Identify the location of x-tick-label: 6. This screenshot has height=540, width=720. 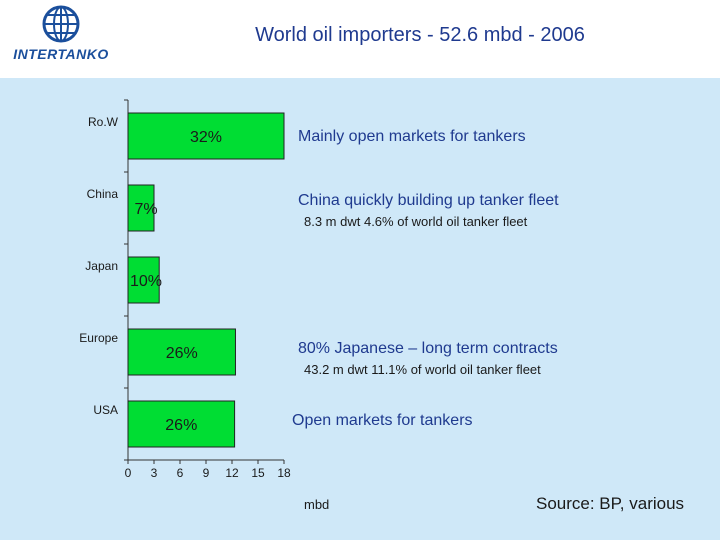
(180, 473).